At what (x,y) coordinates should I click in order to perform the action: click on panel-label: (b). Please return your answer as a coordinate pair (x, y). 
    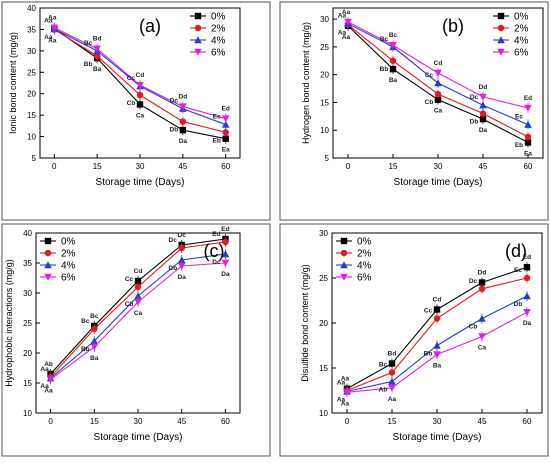
    Looking at the image, I should click on (453, 26).